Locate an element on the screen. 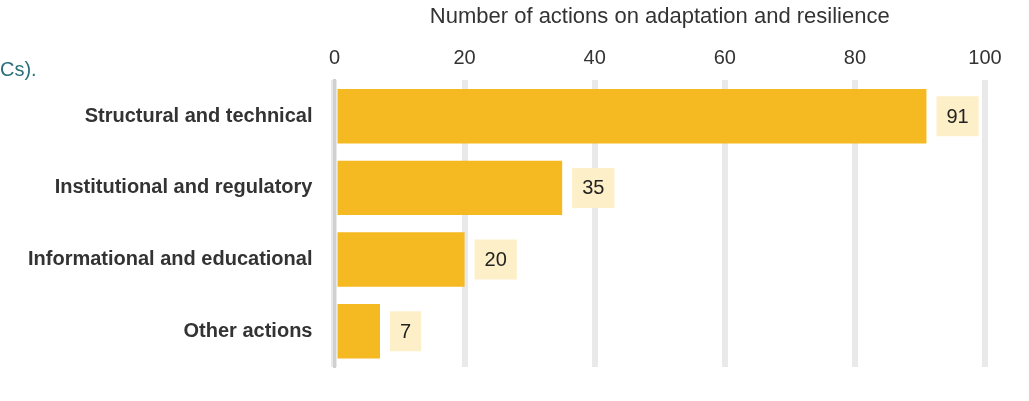 This screenshot has height=401, width=1029. y-tick-label: Structural and technical is located at coordinates (198, 114).